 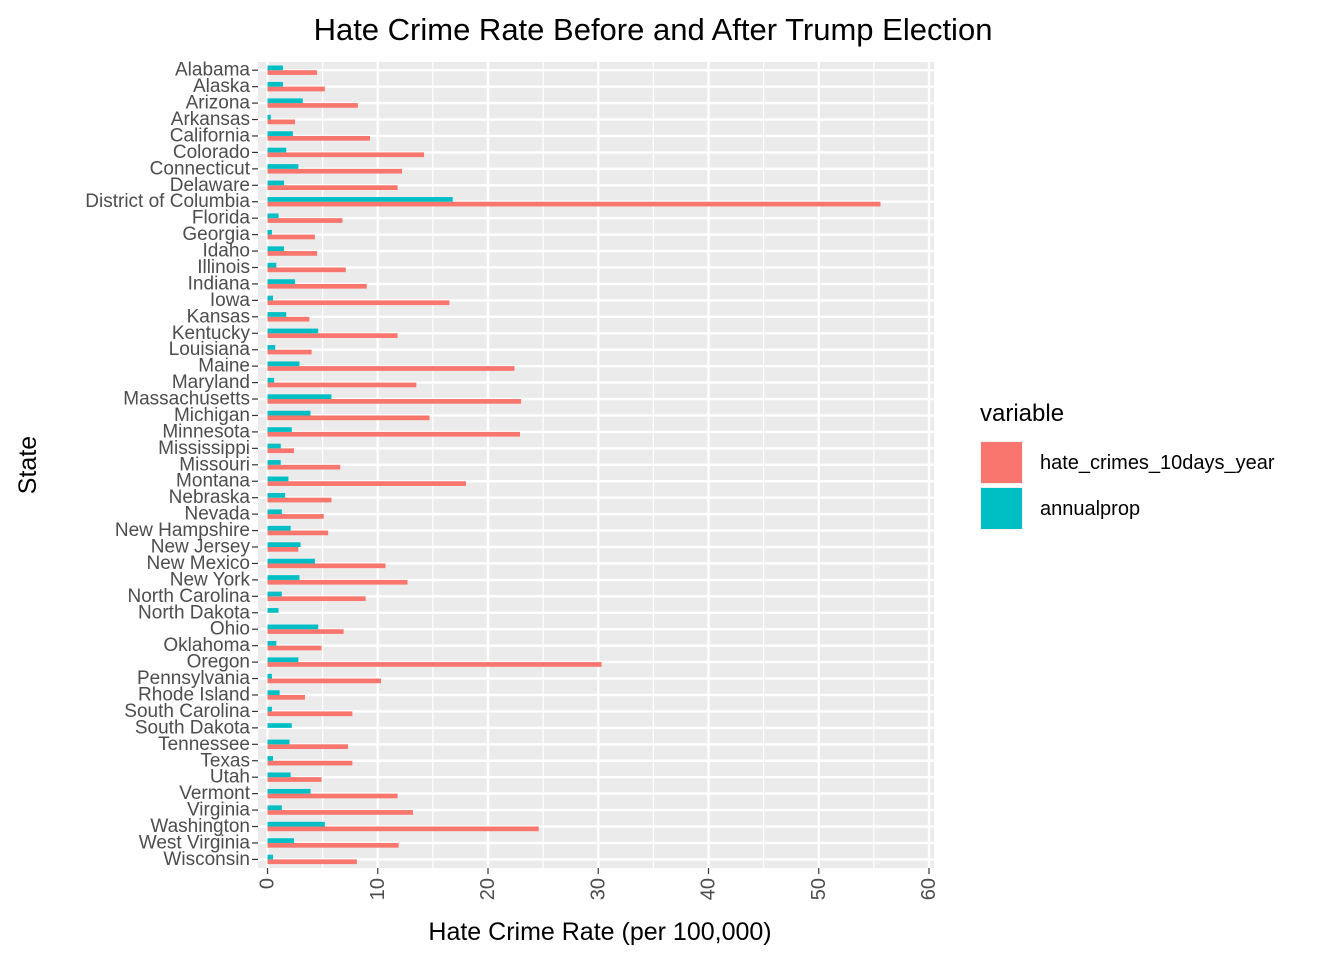 What do you see at coordinates (200, 168) in the screenshot?
I see `y-tick-label: Connecticut` at bounding box center [200, 168].